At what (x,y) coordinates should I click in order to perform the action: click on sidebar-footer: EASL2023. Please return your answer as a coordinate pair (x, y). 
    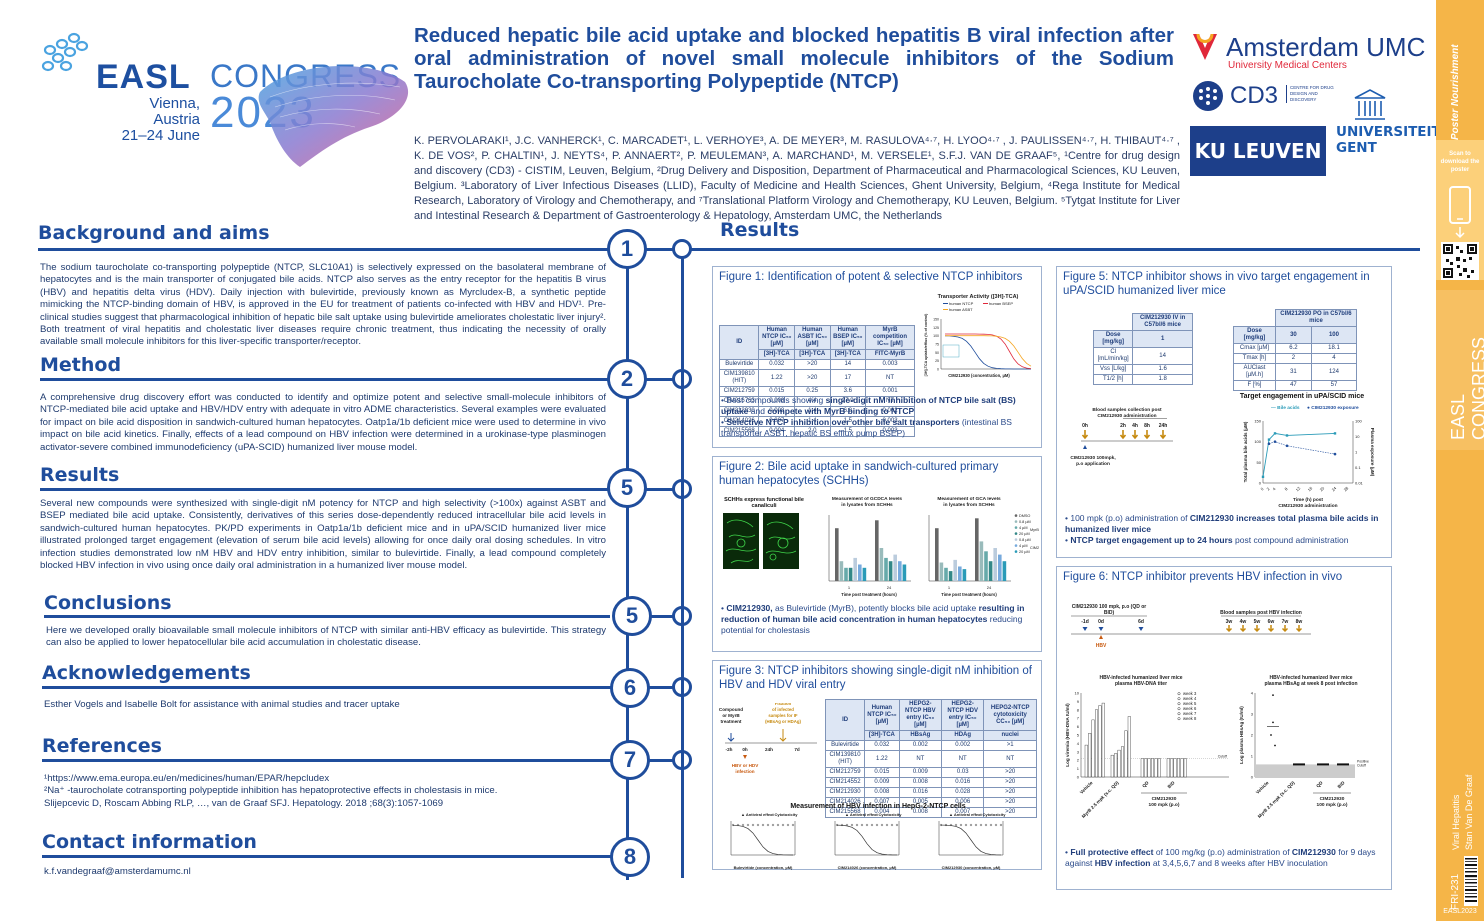
    Looking at the image, I should click on (1460, 911).